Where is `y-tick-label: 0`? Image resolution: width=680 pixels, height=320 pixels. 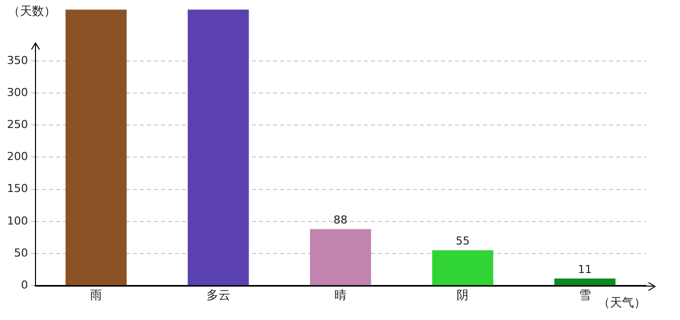 y-tick-label: 0 is located at coordinates (24, 285).